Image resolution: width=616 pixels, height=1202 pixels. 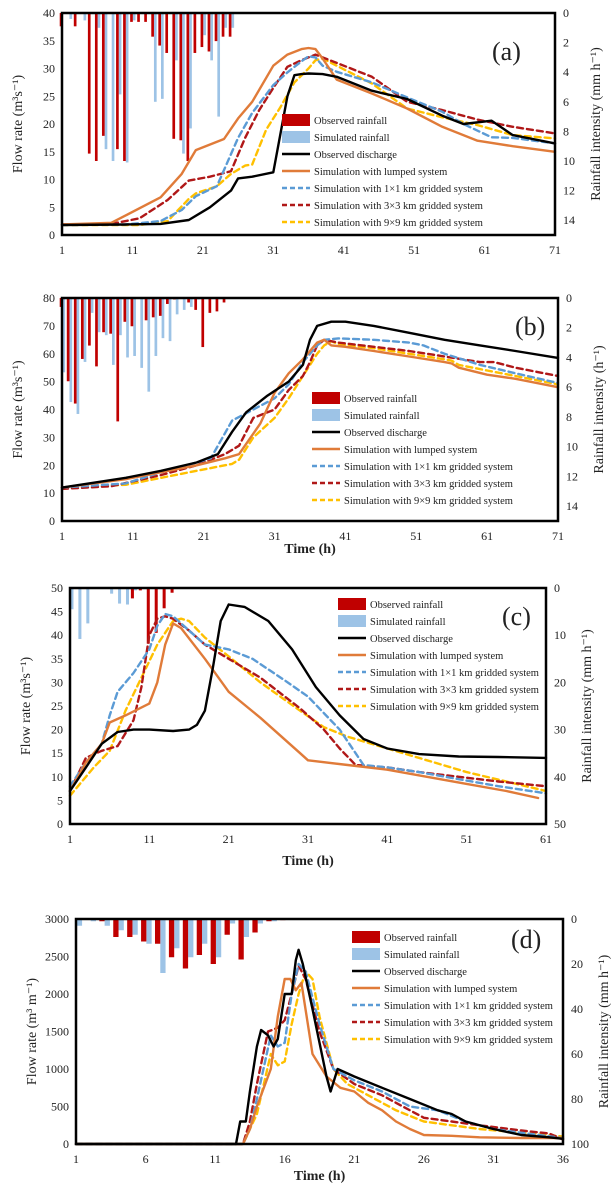 I want to click on y2-tick-label: 30, so click(x=560, y=730).